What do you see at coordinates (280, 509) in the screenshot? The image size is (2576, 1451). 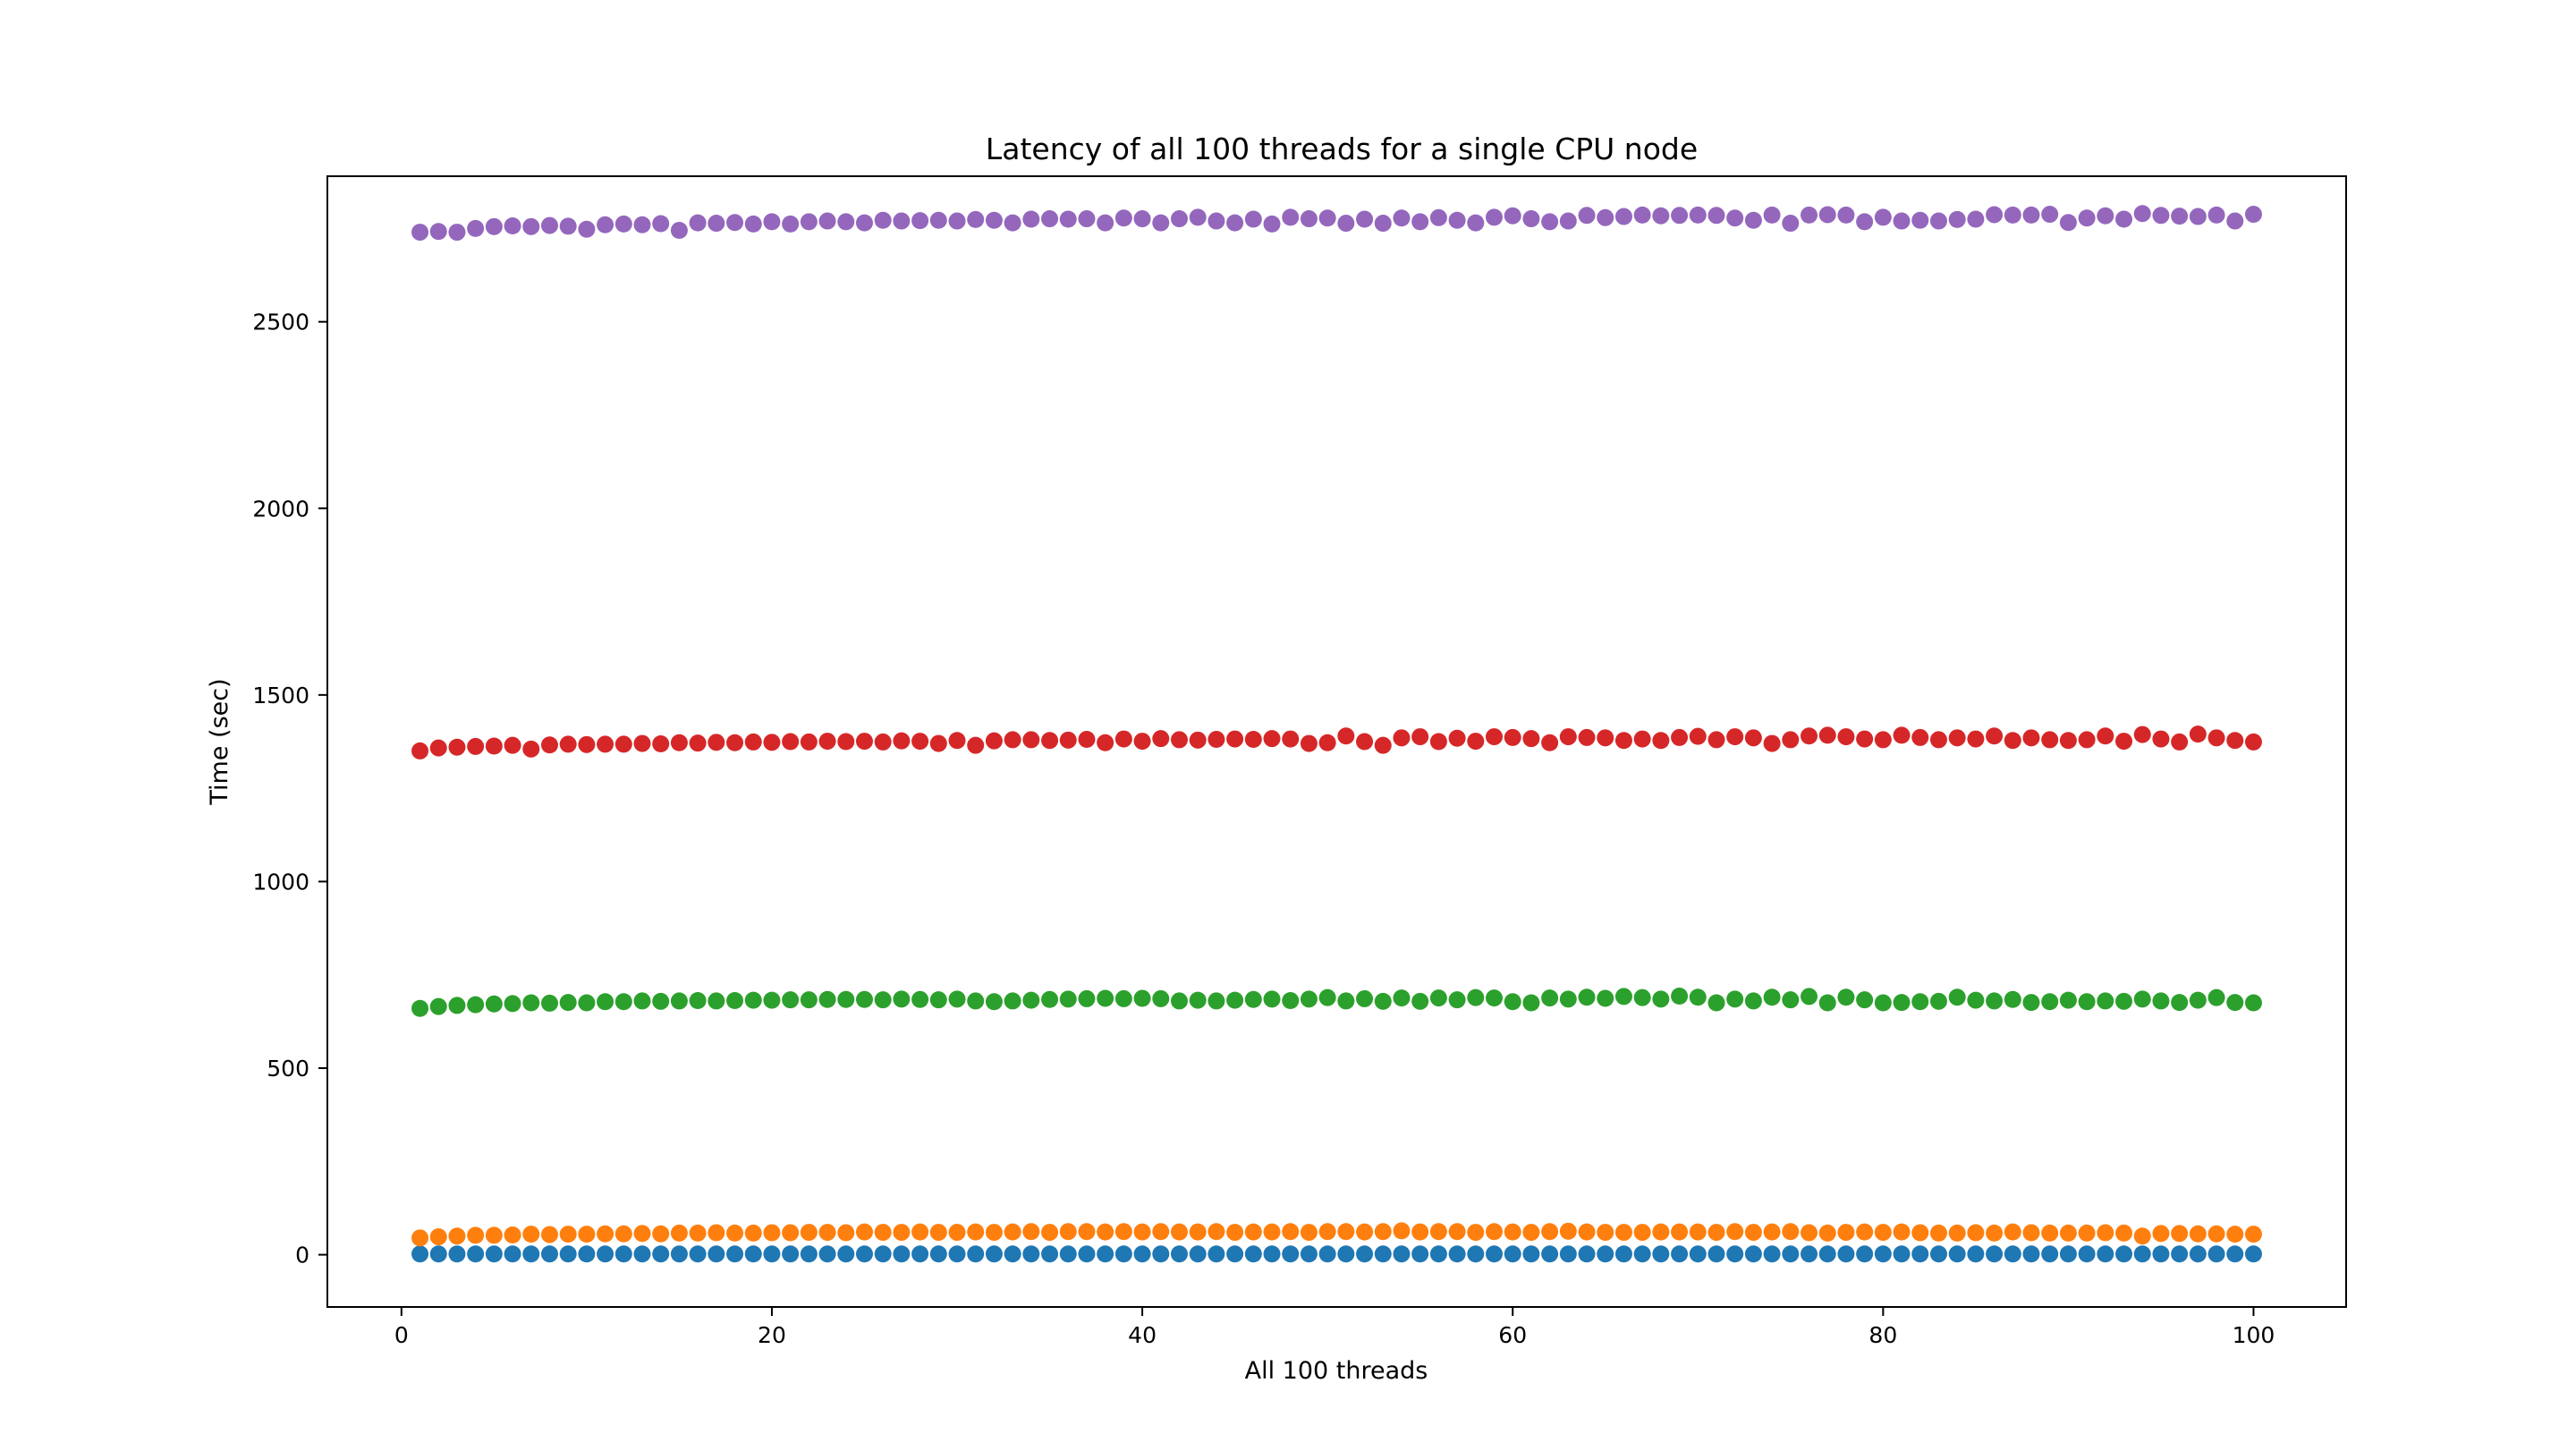 I see `y-tick-label: 2000` at bounding box center [280, 509].